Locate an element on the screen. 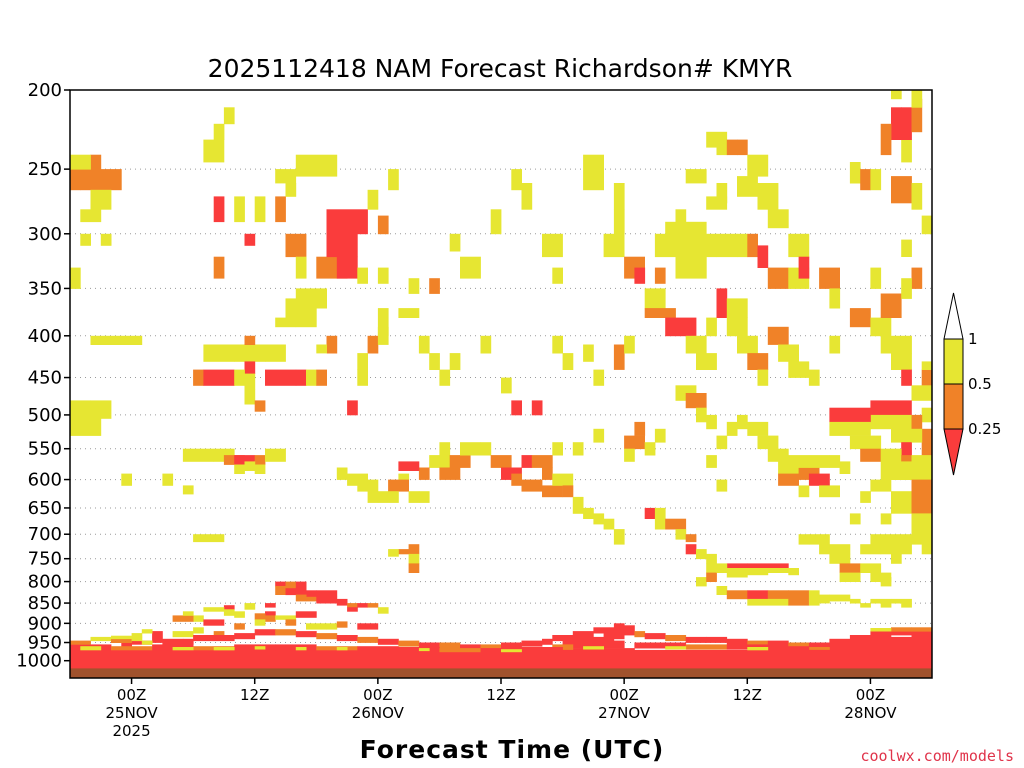  y-tick-label: 700 is located at coordinates (45, 534).